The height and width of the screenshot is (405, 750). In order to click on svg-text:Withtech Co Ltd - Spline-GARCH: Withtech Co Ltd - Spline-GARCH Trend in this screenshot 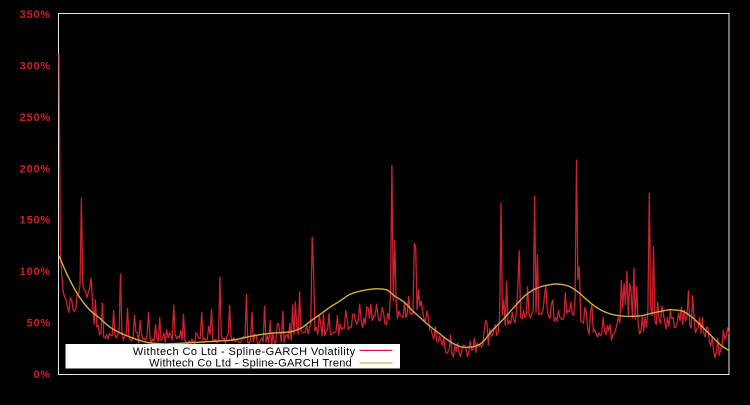, I will do `click(250, 364)`.